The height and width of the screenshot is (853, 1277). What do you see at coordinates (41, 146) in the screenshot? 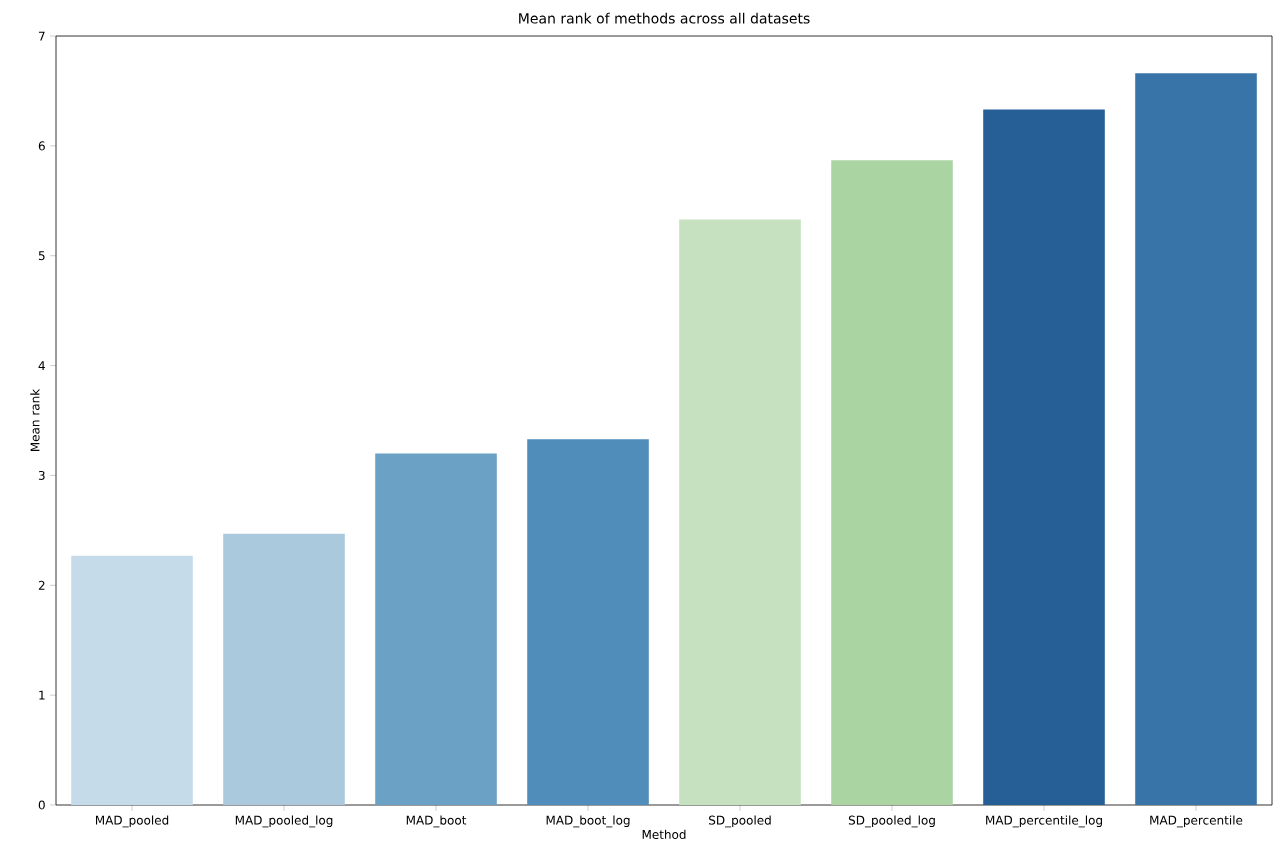
I see `y-tick-label: 6` at bounding box center [41, 146].